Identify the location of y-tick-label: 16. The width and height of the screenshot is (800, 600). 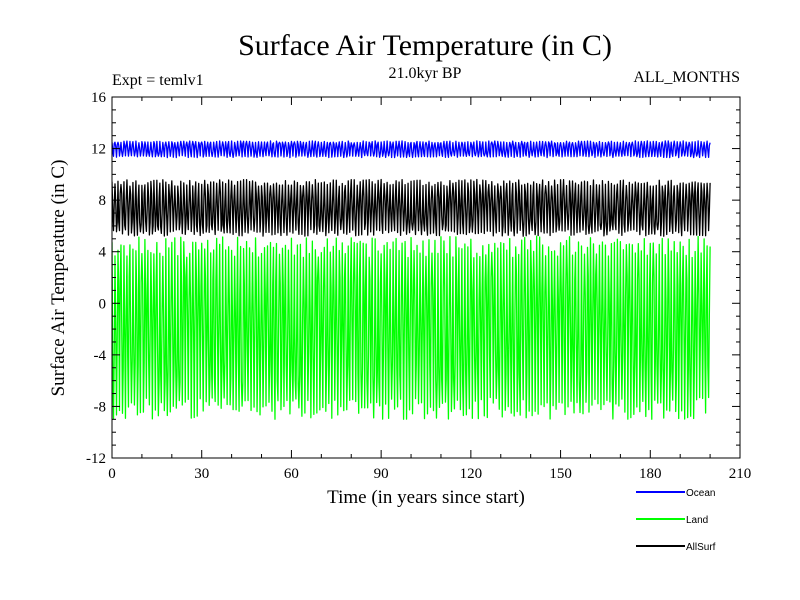
(99, 98).